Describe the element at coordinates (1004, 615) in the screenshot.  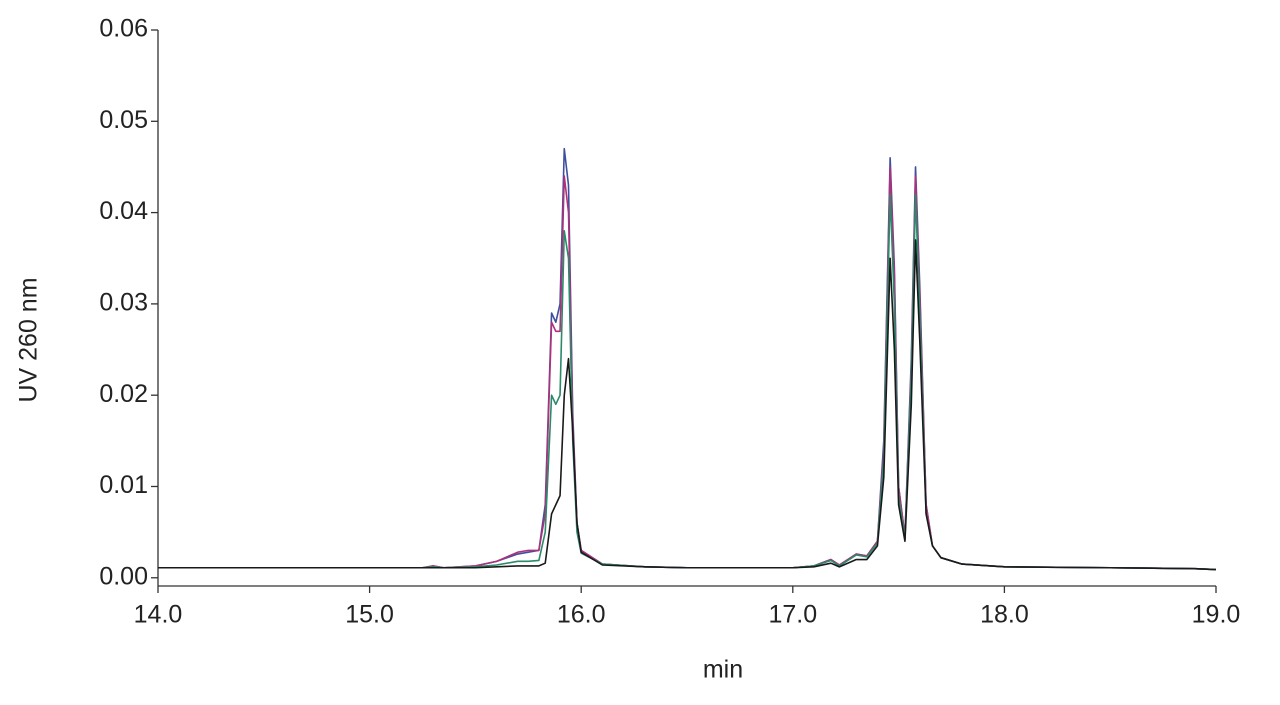
I see `x-tick-label: 18.0` at that location.